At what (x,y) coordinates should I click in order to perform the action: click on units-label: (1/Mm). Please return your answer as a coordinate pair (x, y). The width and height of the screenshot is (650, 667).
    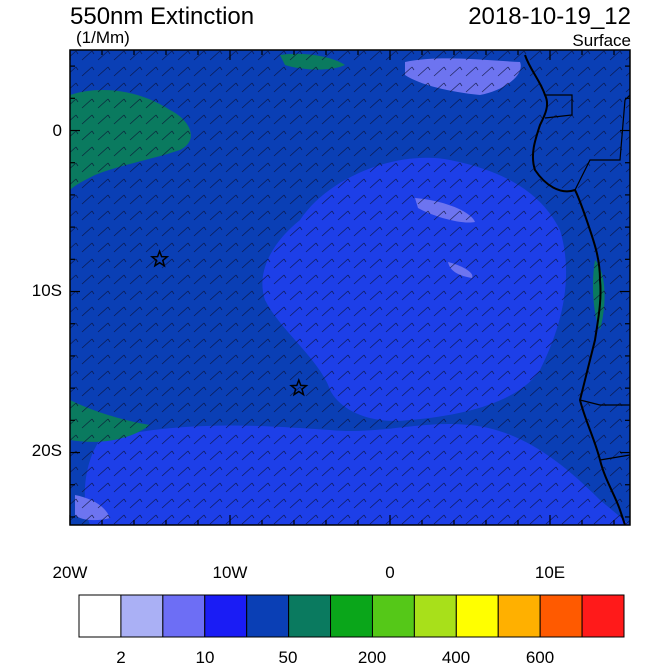
    Looking at the image, I should click on (103, 37).